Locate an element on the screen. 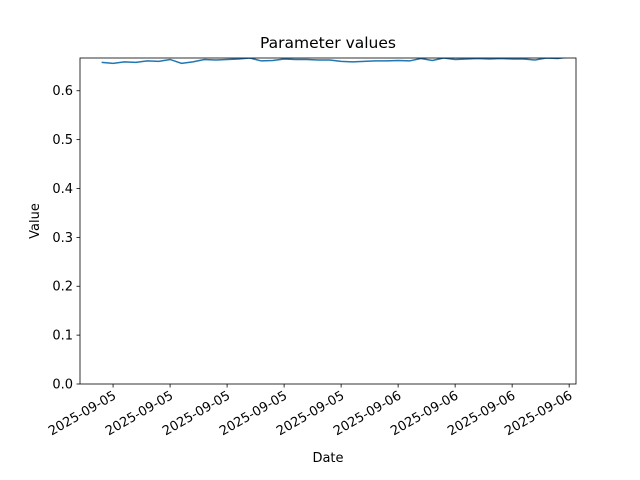 The width and height of the screenshot is (640, 480). data-line is located at coordinates (334, 61).